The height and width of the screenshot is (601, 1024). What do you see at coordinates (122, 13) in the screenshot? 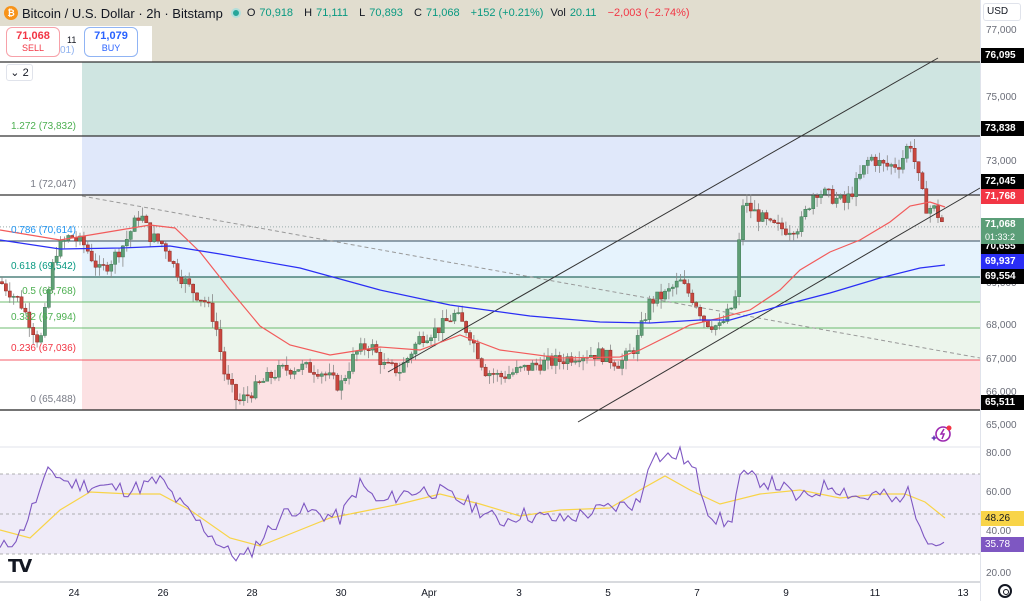
I see `symbol-title: Bitcoin / U.S. Dollar · 2h · Bitstamp` at bounding box center [122, 13].